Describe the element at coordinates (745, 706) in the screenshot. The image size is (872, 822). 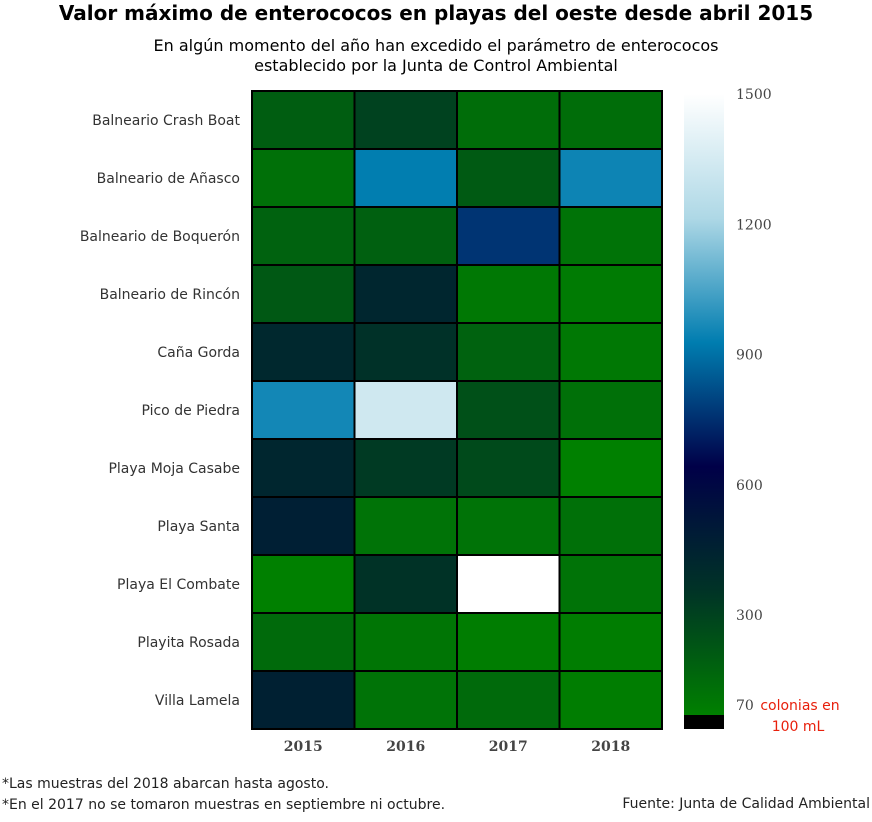
I see `colorbar-tick-label: 70` at that location.